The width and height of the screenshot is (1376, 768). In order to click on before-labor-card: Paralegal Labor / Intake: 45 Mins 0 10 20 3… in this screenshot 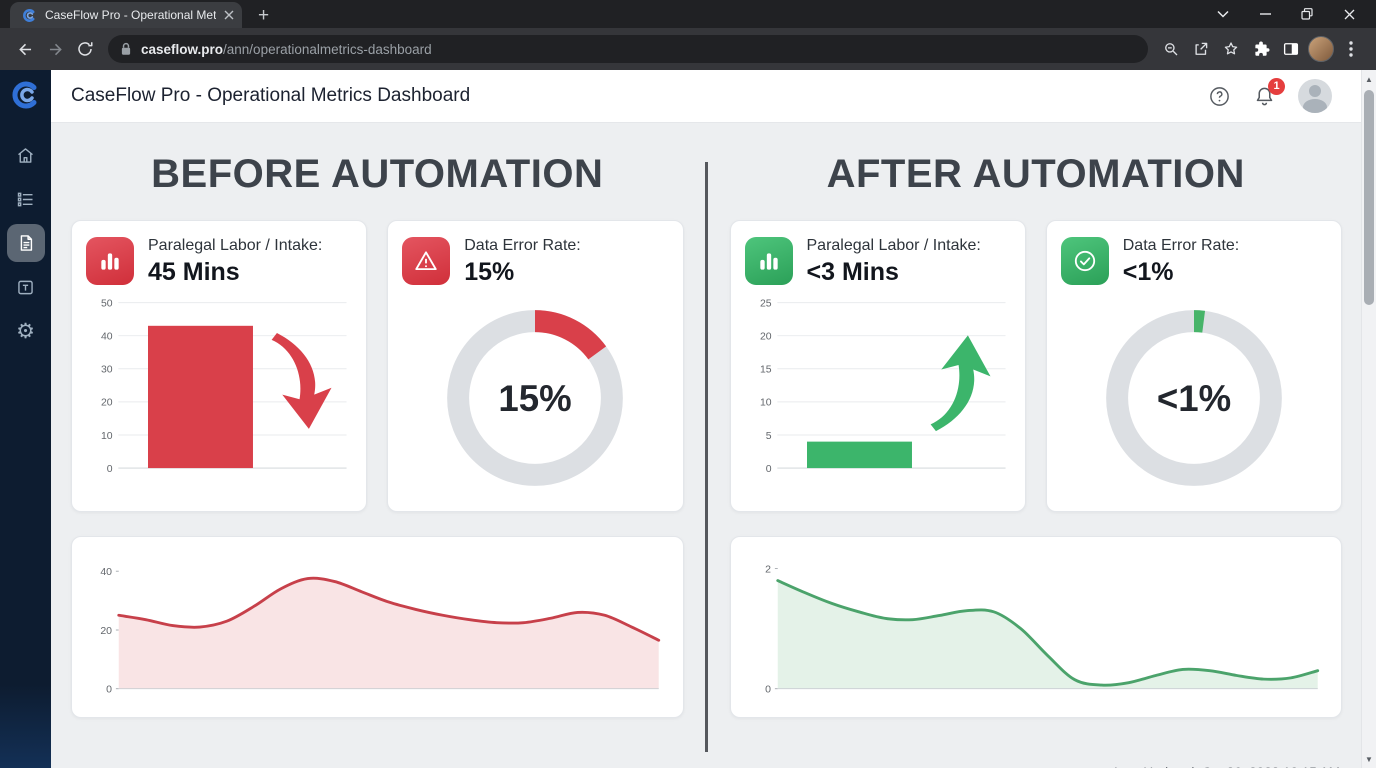, I will do `click(219, 366)`.